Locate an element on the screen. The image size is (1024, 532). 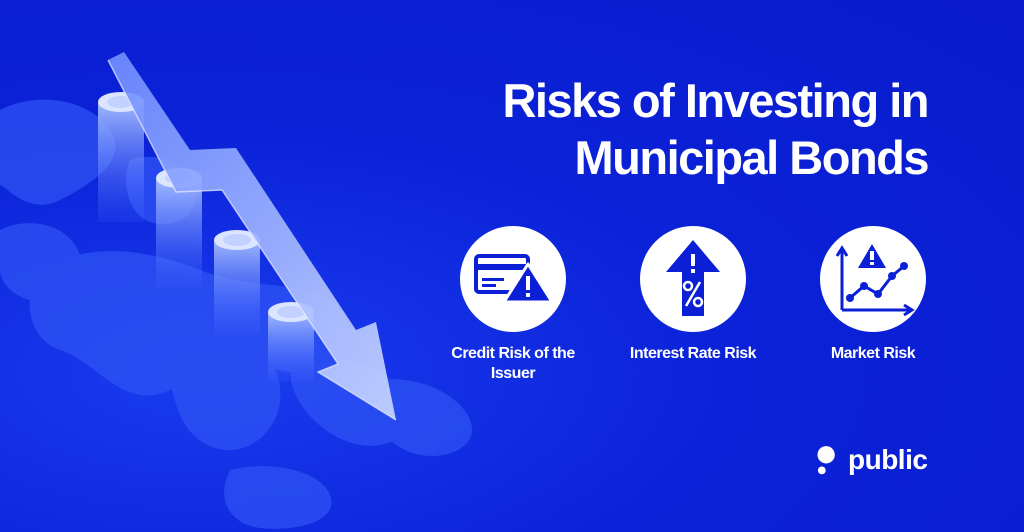
risk-label: Market Risk is located at coordinates (873, 353).